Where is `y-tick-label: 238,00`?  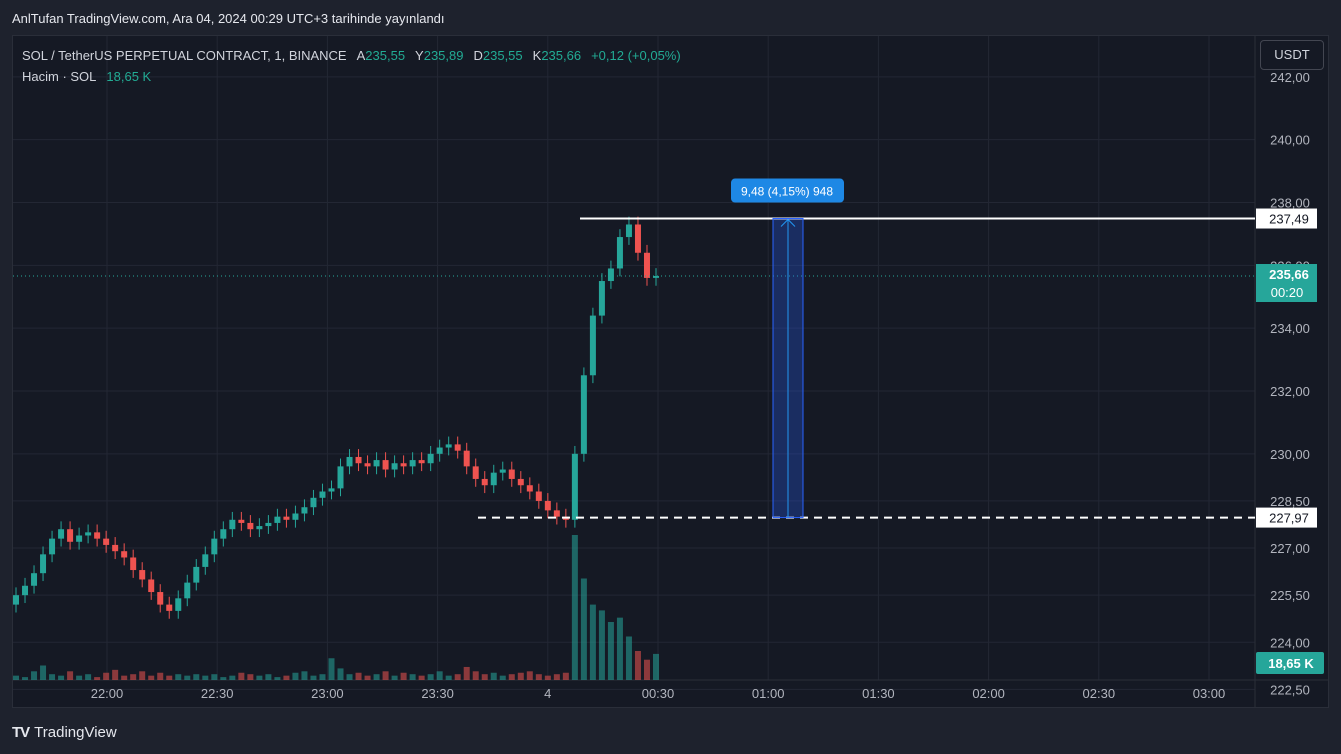 y-tick-label: 238,00 is located at coordinates (1290, 202).